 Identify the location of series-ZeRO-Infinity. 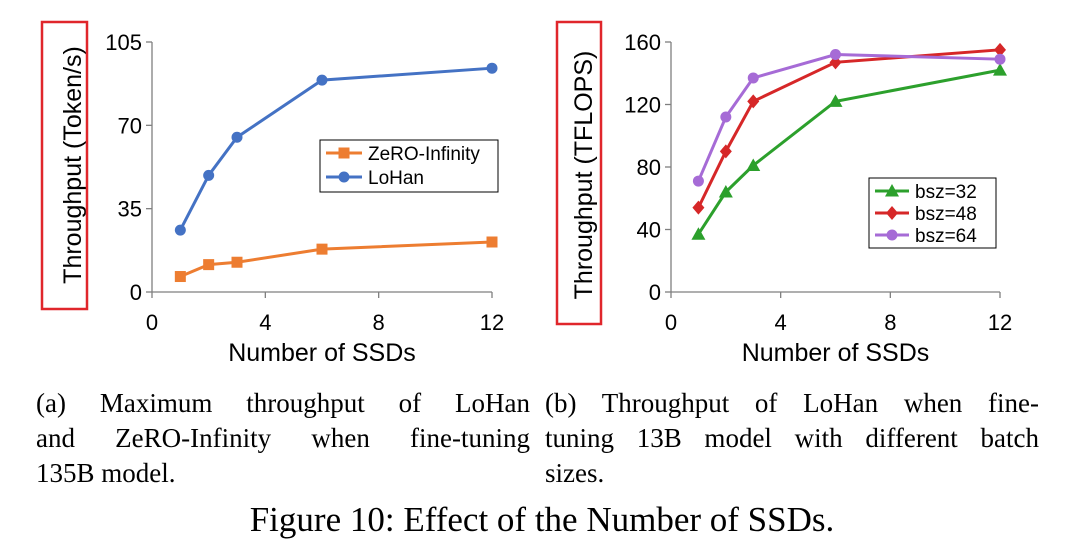
(336, 259).